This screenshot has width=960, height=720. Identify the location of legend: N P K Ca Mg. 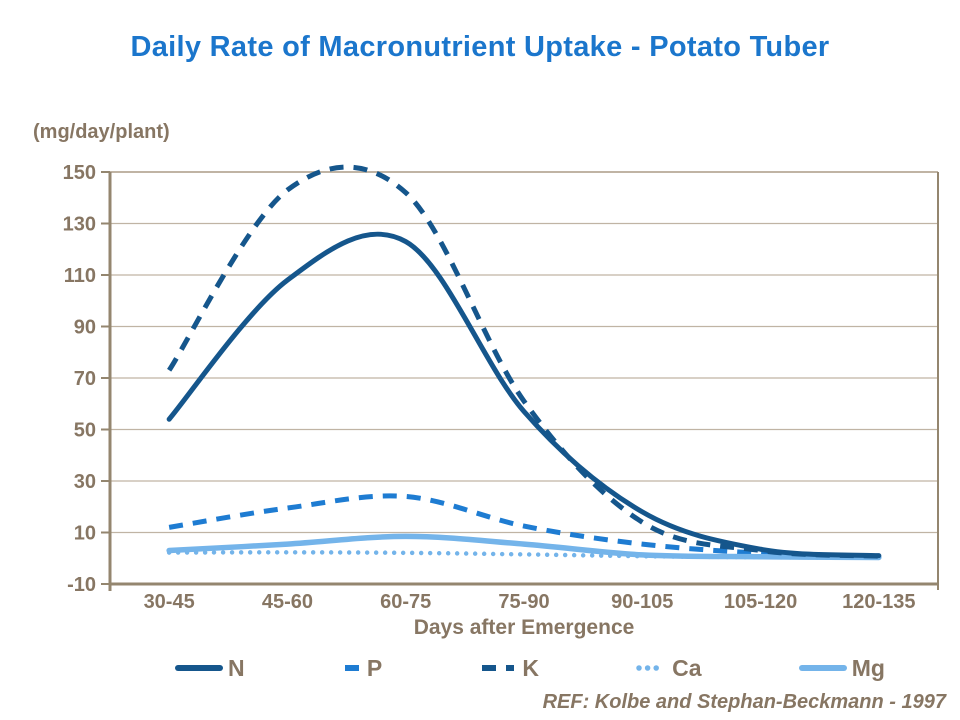
(530, 668).